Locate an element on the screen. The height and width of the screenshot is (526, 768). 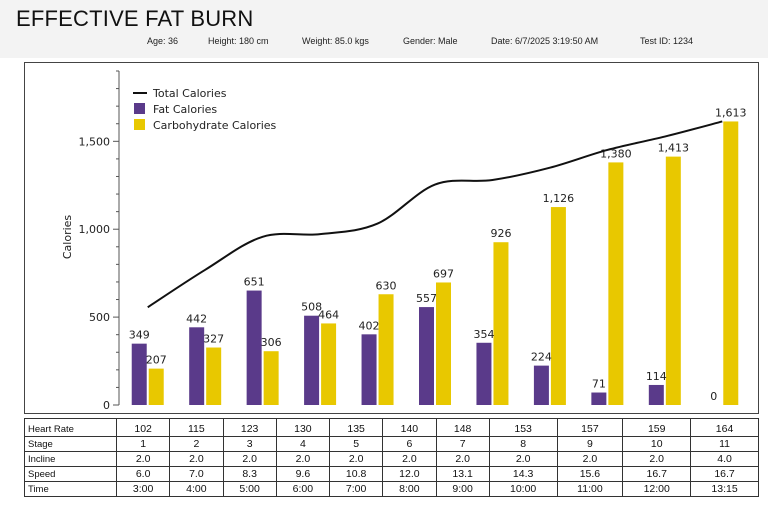
table-cell: 130 is located at coordinates (303, 427).